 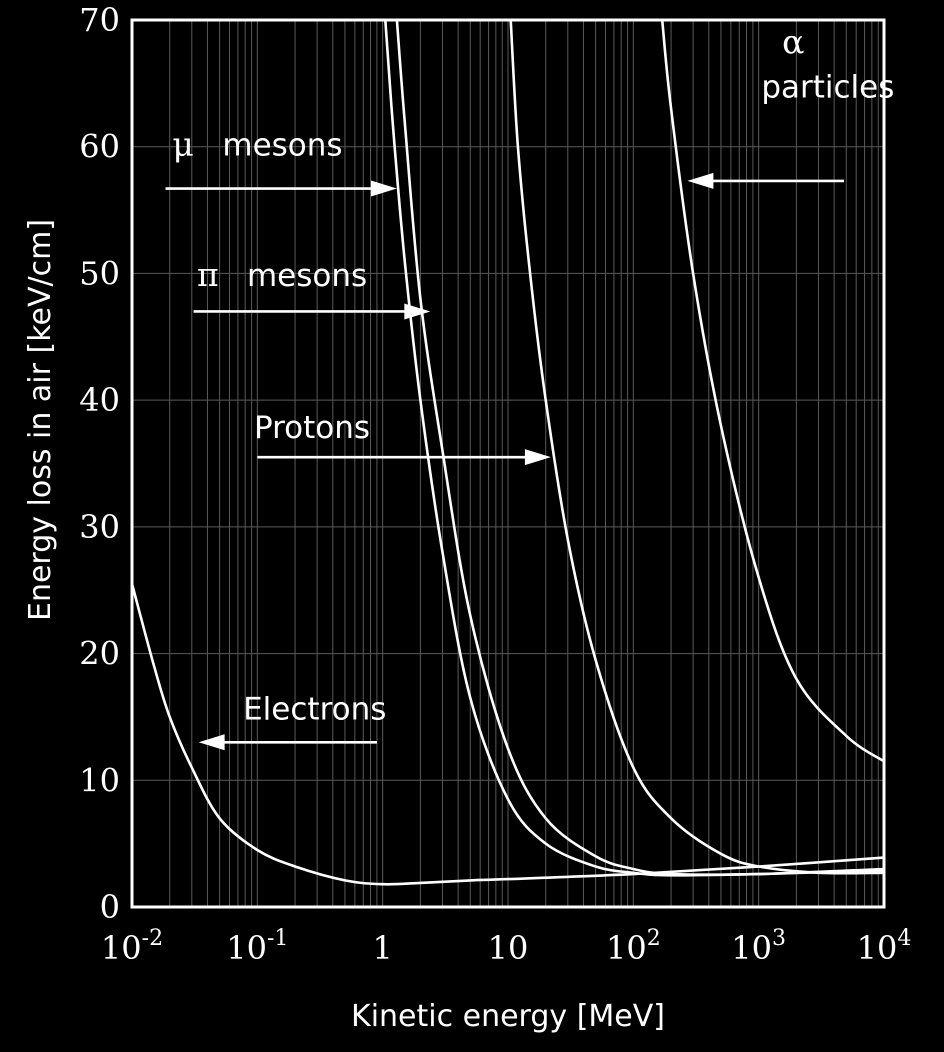 What do you see at coordinates (132, 946) in the screenshot?
I see `x-tick-label: 10⁻²` at bounding box center [132, 946].